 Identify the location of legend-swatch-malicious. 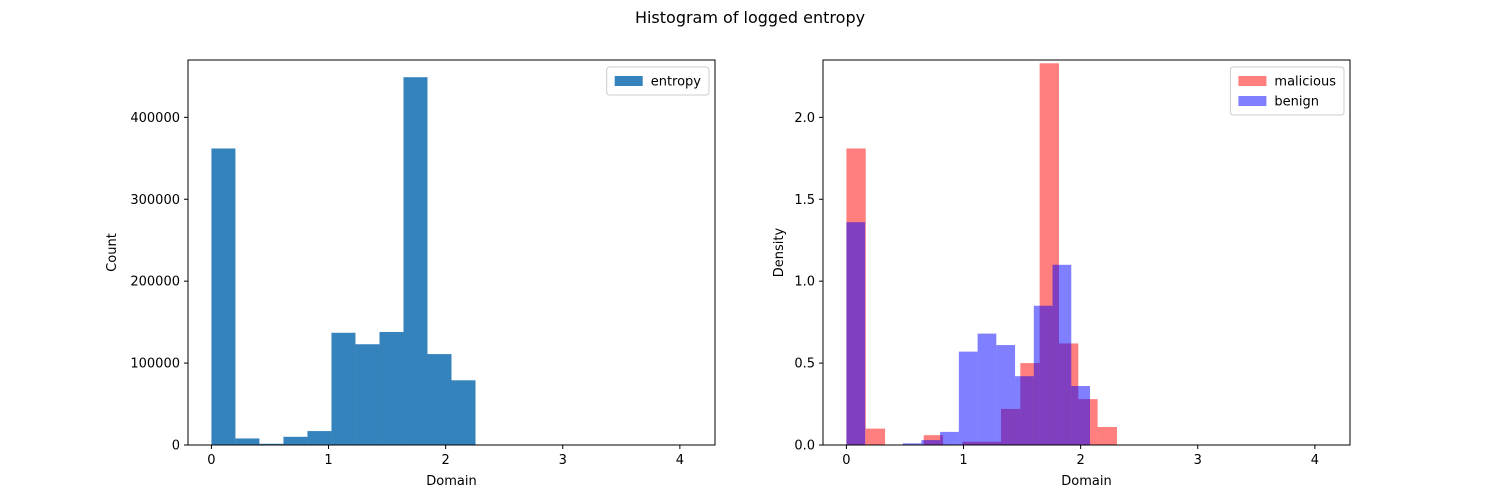
(1252, 81).